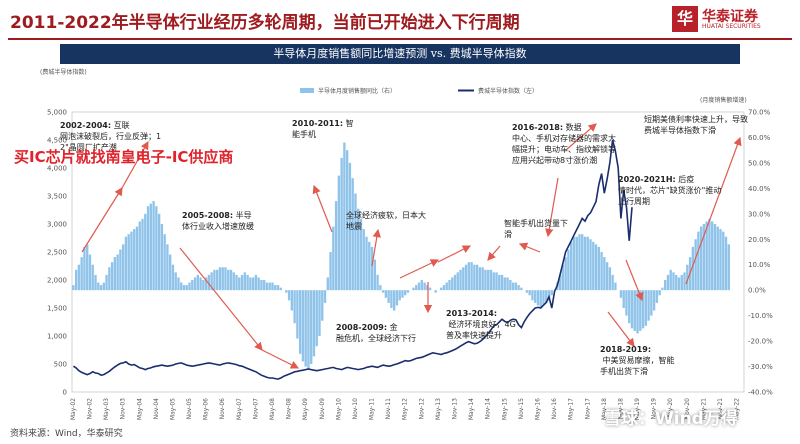  Describe the element at coordinates (323, 128) in the screenshot. I see `annotation: 2010-2011: 智能手机` at that location.